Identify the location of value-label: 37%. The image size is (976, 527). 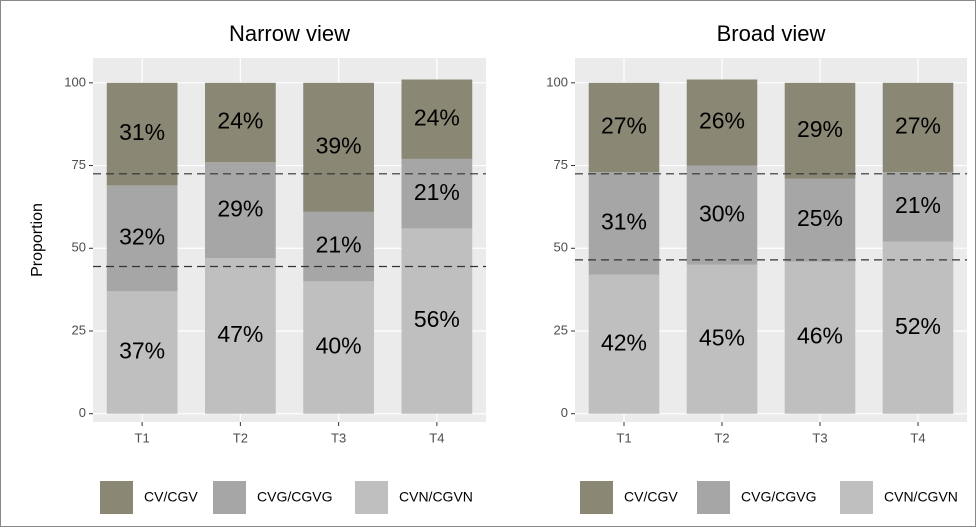
(142, 351).